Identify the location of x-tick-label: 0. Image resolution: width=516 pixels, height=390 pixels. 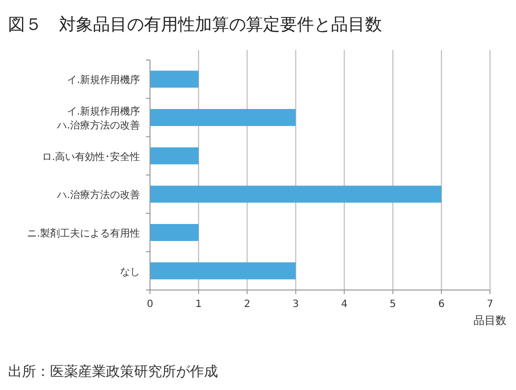
(150, 304).